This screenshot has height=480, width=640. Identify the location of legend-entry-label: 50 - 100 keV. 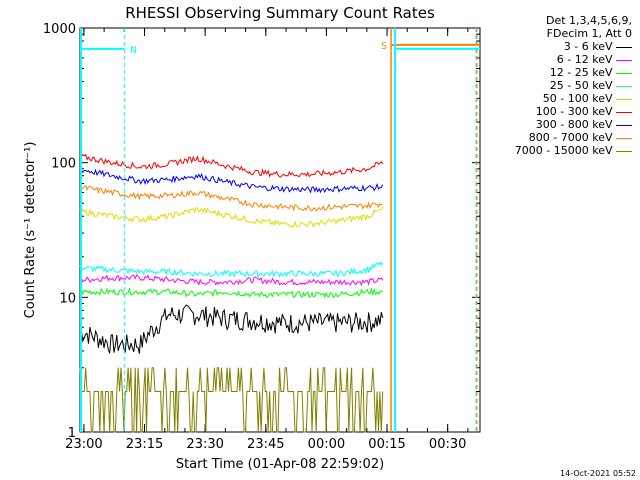
(579, 98).